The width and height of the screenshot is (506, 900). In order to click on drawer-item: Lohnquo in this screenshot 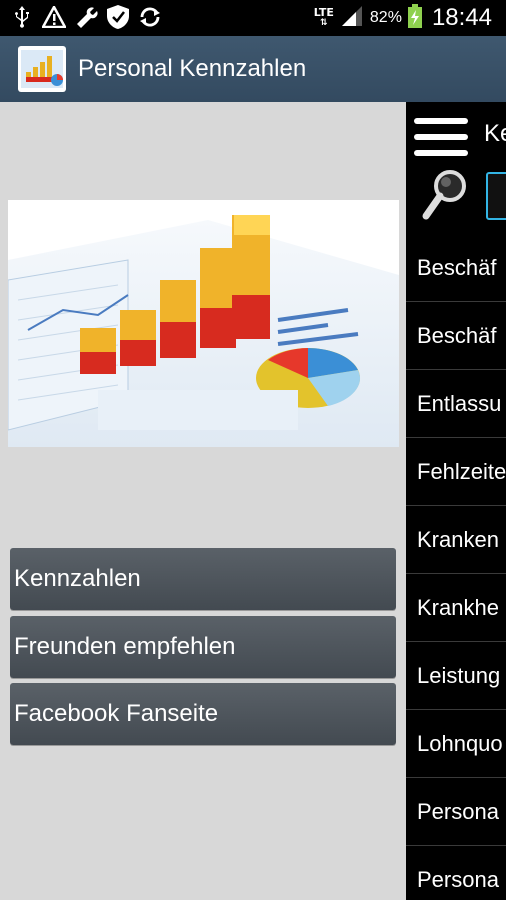, I will do `click(456, 744)`.